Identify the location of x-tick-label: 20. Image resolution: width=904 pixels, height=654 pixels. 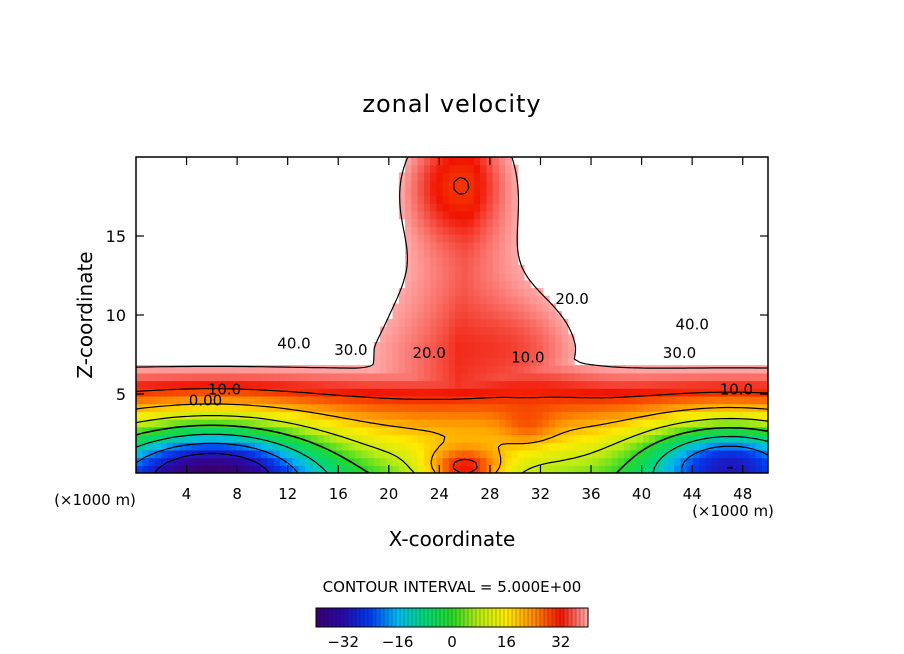
(388, 494).